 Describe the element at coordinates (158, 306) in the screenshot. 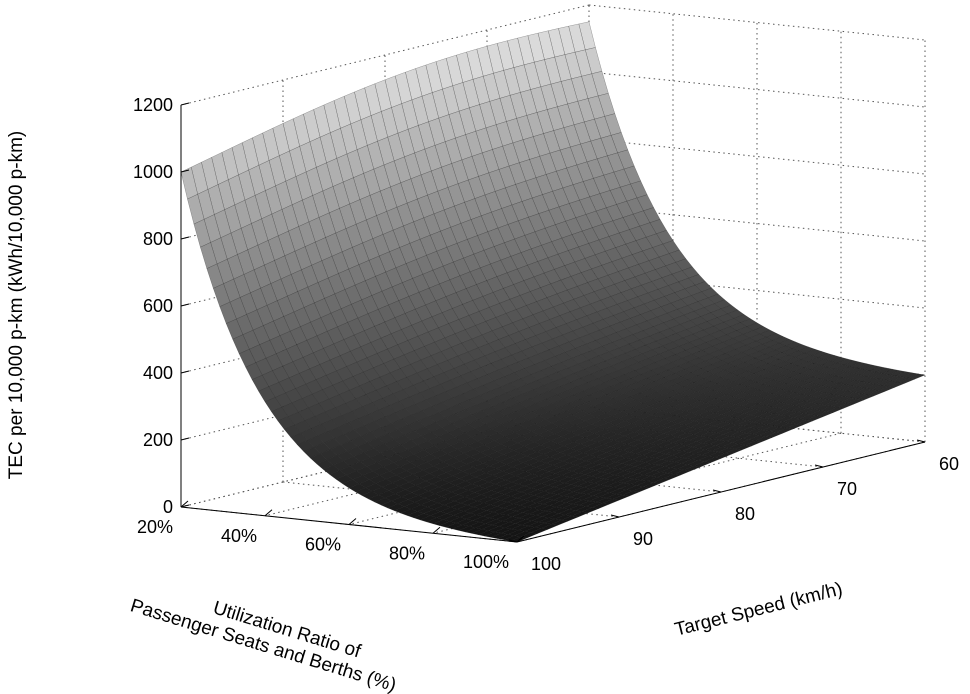

I see `z-tick-label: 600` at that location.